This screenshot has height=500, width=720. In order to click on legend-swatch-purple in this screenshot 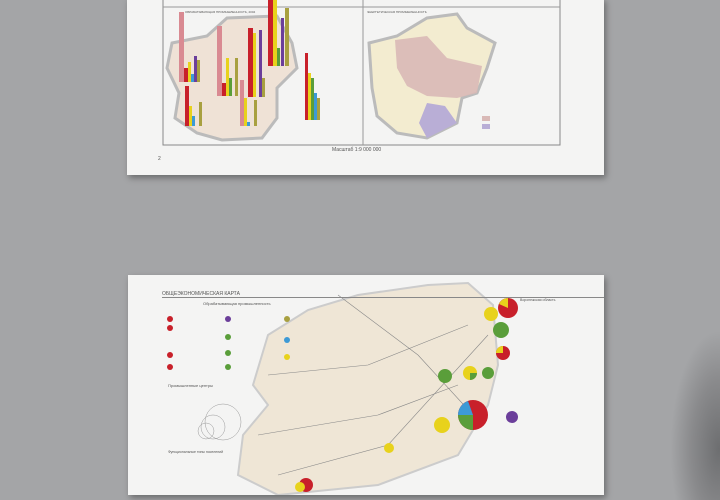, I will do `click(486, 126)`.